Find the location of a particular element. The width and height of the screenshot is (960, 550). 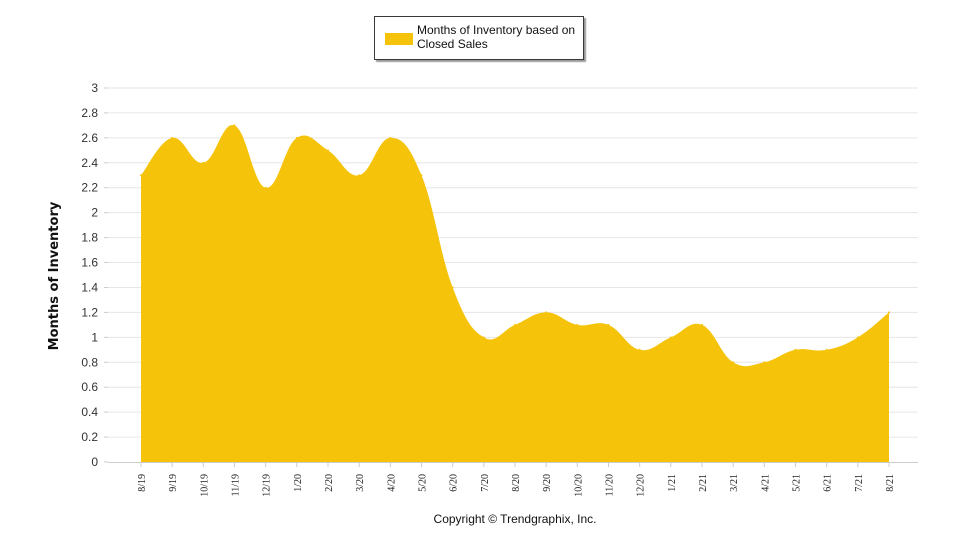

y-tick-label: 1.2 is located at coordinates (89, 312).